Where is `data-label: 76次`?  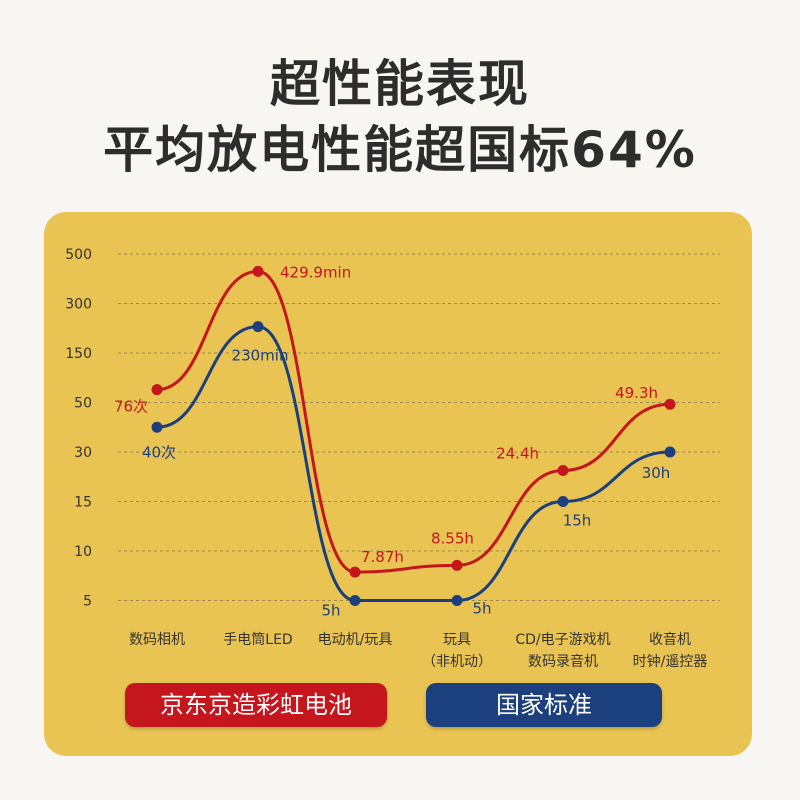 data-label: 76次 is located at coordinates (131, 407).